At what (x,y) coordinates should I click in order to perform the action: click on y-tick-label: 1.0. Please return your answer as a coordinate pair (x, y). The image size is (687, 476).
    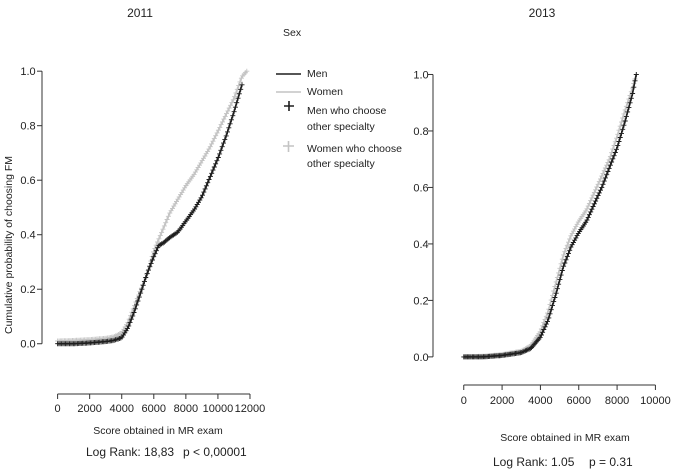
    Looking at the image, I should click on (27, 72).